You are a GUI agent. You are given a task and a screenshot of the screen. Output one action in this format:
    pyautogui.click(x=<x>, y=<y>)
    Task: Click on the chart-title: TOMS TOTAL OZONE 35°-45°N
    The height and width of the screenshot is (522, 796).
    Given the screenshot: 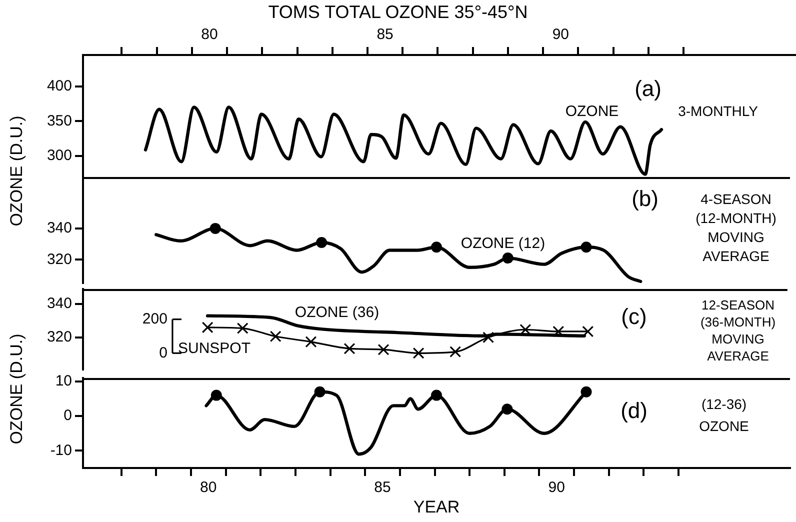 What is the action you would take?
    pyautogui.click(x=398, y=12)
    